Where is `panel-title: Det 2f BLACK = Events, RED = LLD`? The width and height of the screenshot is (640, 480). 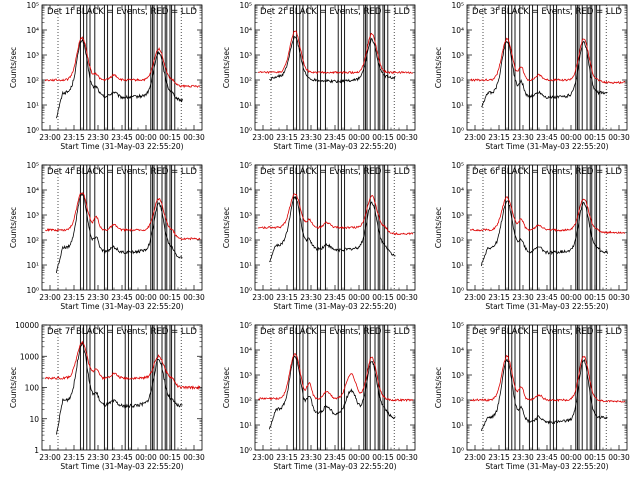 panel-title: Det 2f BLACK = Events, RED = LLD is located at coordinates (335, 12).